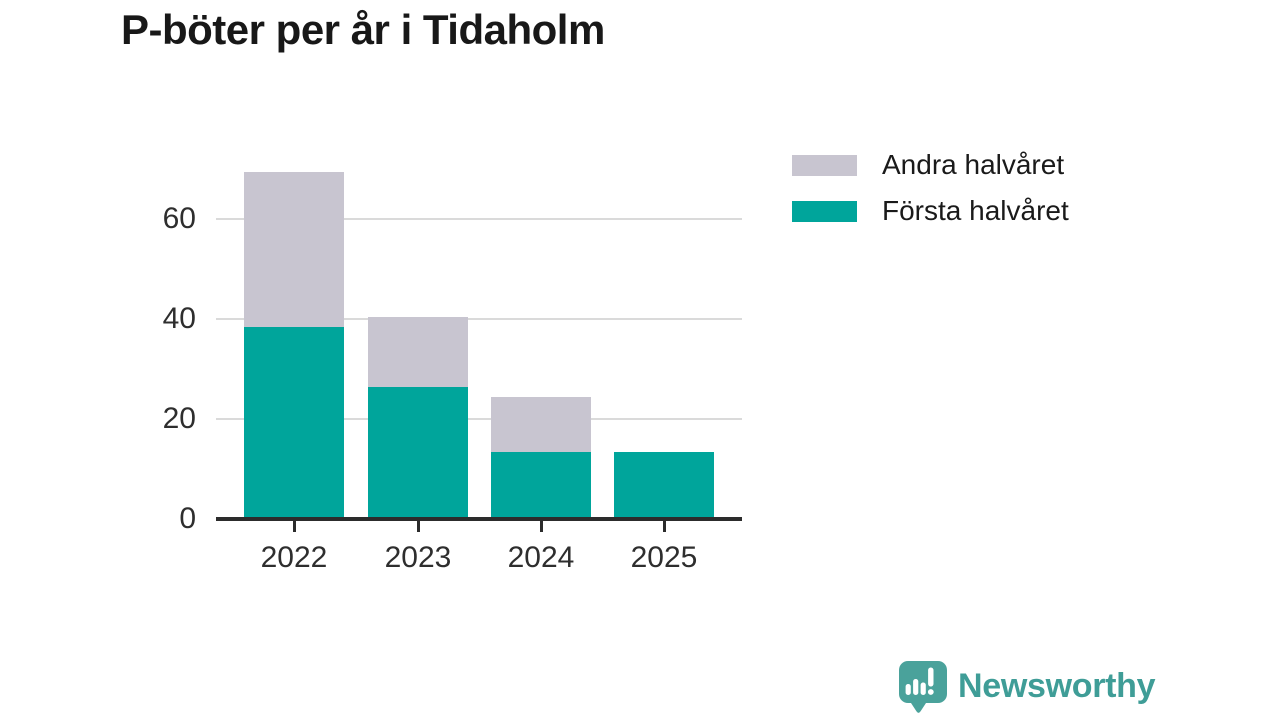 Image resolution: width=1280 pixels, height=722 pixels. I want to click on legend-item-andra-halvaret: Andra halvåret, so click(928, 165).